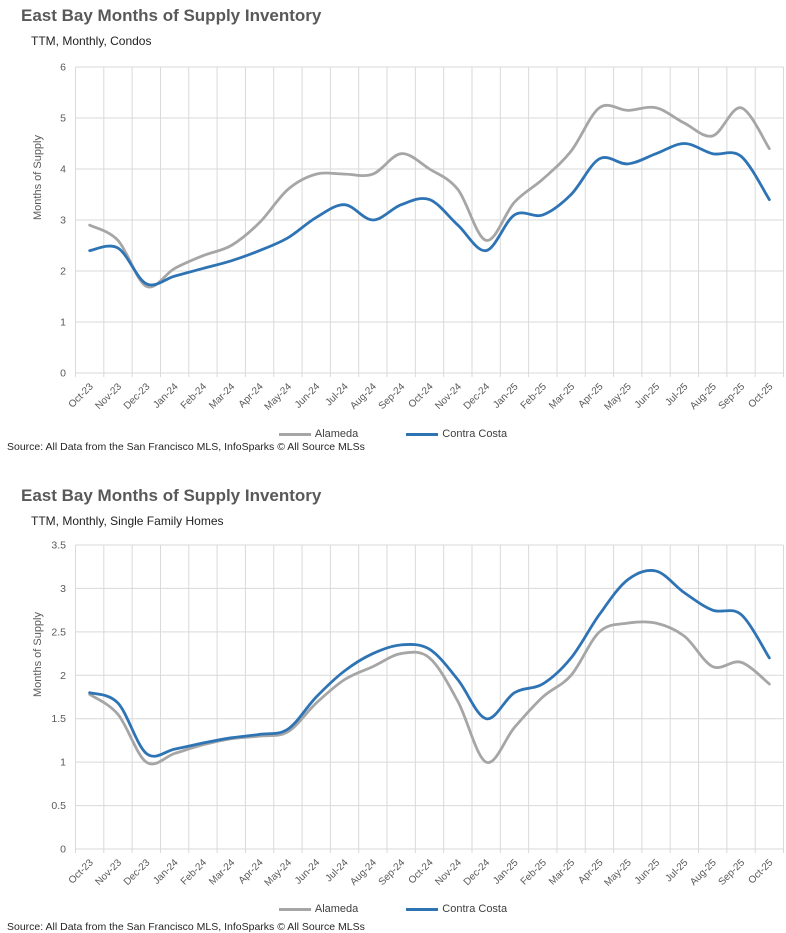 This screenshot has width=786, height=933. Describe the element at coordinates (58, 806) in the screenshot. I see `y-tick-label: 0.5` at that location.